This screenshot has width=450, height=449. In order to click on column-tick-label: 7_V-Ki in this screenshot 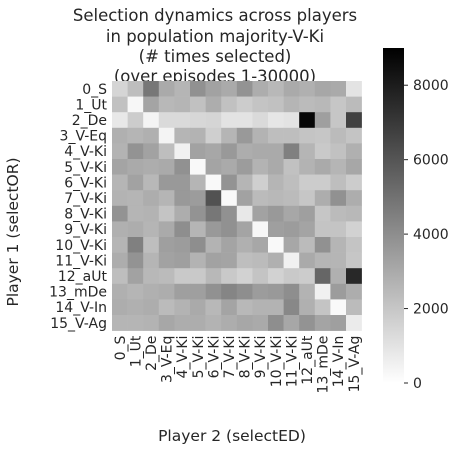, I will do `click(230, 357)`.